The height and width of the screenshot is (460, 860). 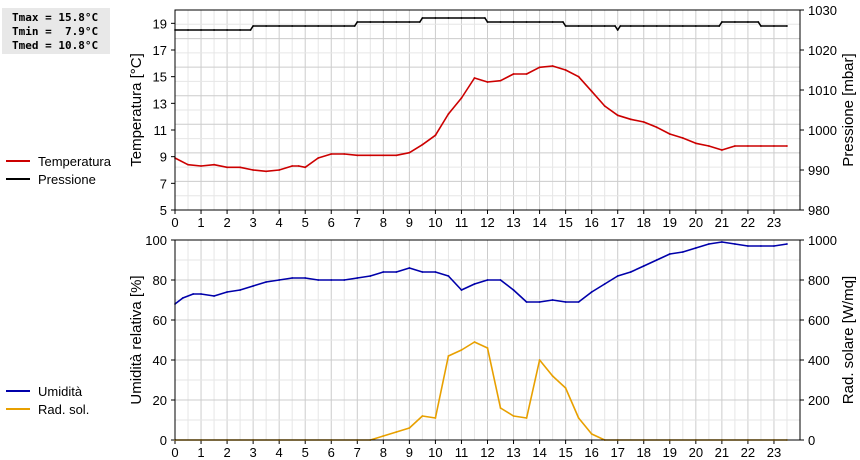 I want to click on y-axis-label: Umidità relativa [%], so click(x=136, y=339).